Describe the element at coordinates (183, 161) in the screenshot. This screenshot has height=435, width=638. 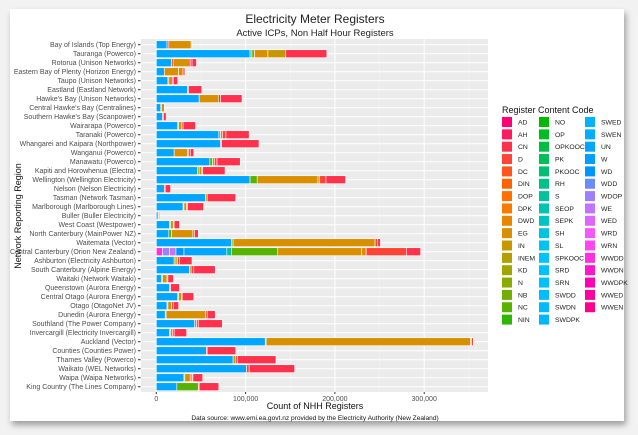
I see `bar-segment-un: Manawatu (Powerco) UN: 60000` at that location.